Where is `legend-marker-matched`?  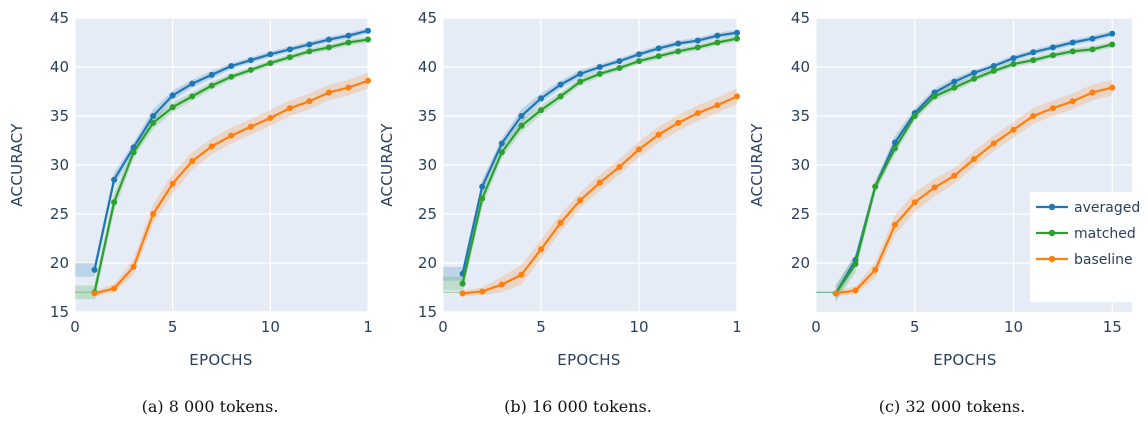 legend-marker-matched is located at coordinates (1052, 233).